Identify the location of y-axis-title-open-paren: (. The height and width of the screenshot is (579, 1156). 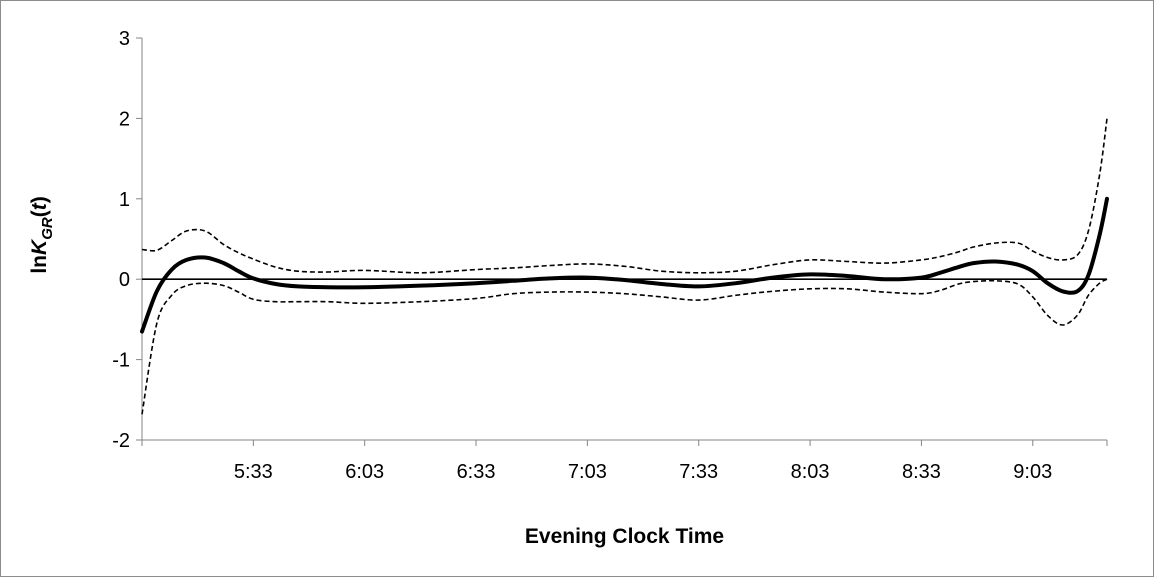
(39, 213).